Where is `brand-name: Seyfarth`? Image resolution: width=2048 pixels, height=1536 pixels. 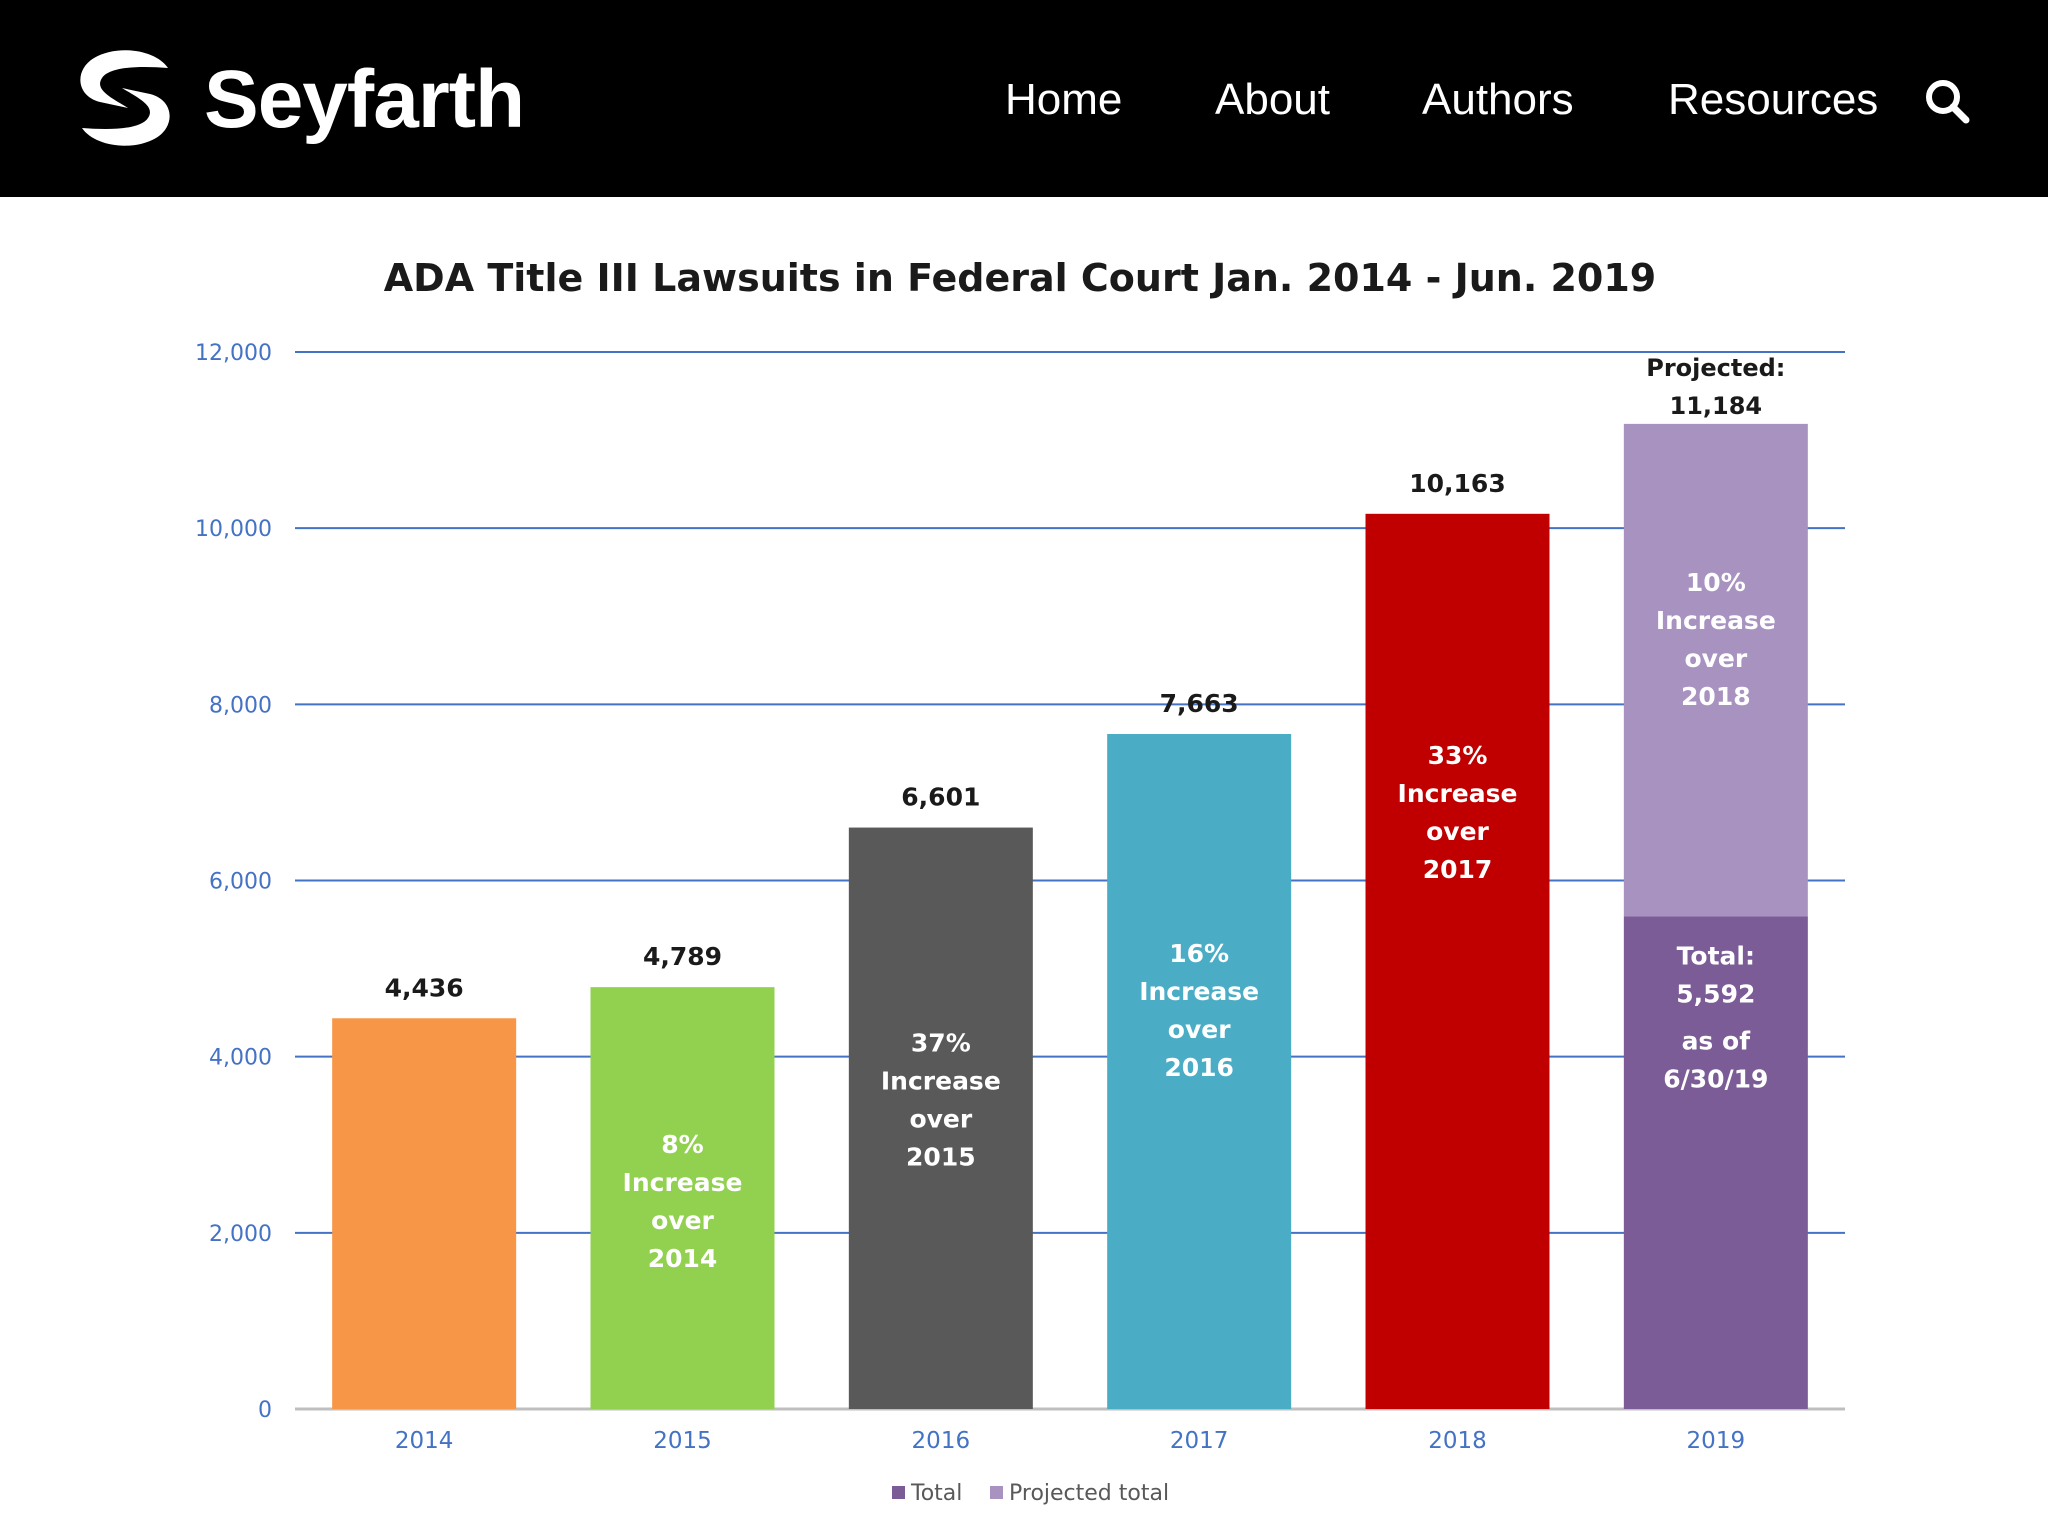
brand-name: Seyfarth is located at coordinates (364, 99).